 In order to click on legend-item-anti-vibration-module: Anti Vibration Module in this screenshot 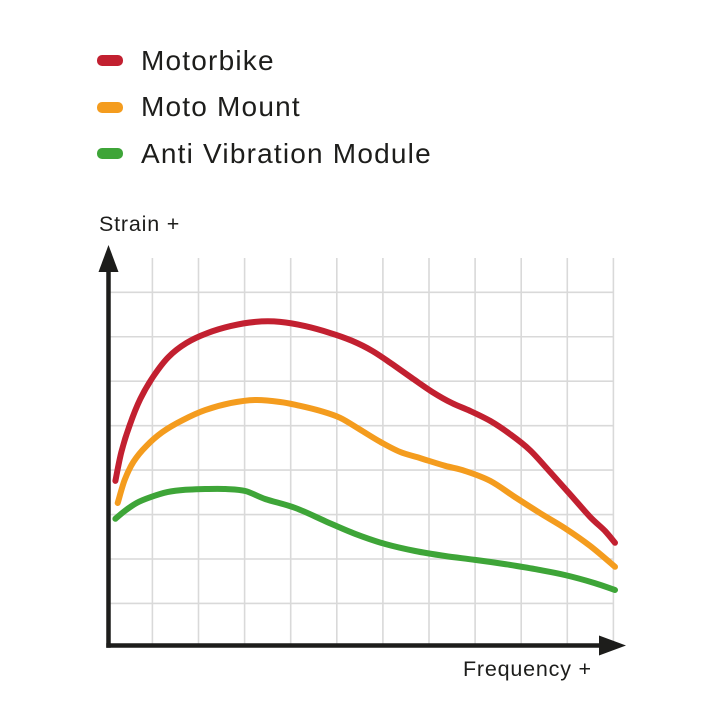, I will do `click(264, 153)`.